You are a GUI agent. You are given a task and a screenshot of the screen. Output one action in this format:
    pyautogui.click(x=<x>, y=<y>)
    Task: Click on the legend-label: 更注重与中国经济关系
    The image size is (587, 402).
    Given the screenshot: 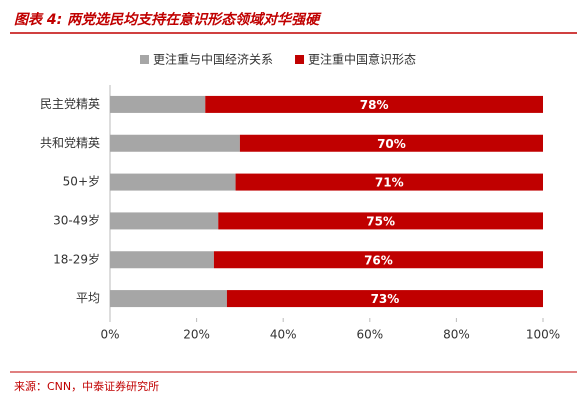 What is the action you would take?
    pyautogui.click(x=213, y=59)
    